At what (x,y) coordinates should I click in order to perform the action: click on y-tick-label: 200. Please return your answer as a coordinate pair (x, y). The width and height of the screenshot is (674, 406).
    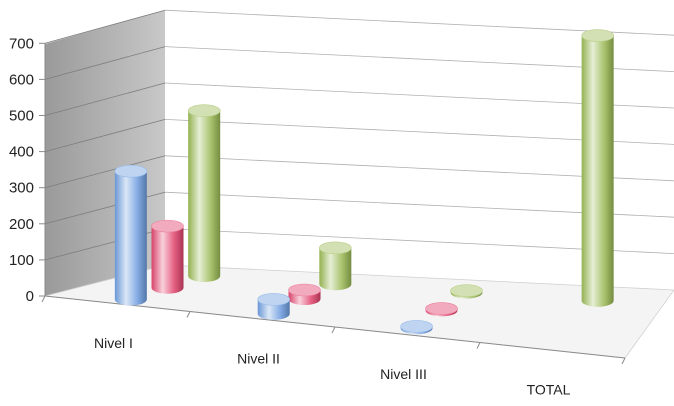
    Looking at the image, I should click on (21, 224).